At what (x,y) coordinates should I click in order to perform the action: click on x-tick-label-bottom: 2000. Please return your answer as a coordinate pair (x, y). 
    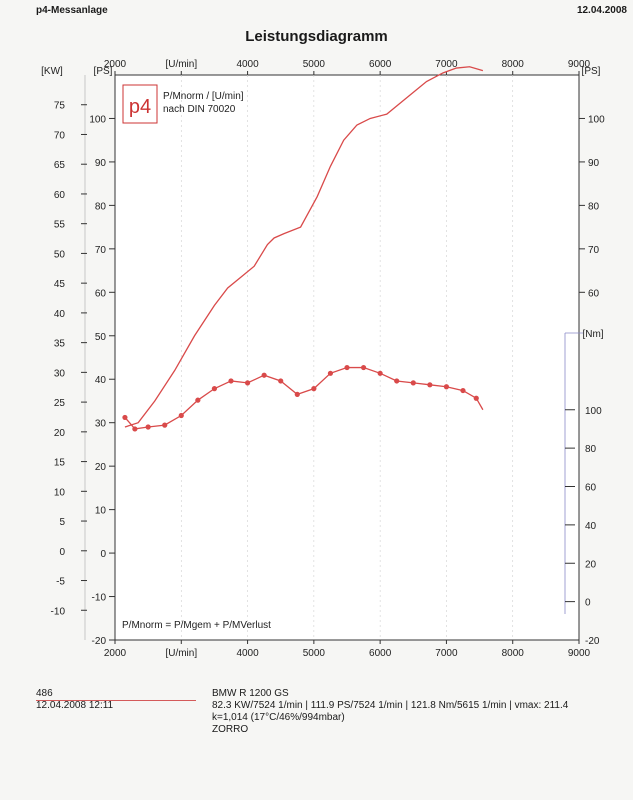
    Looking at the image, I should click on (115, 653).